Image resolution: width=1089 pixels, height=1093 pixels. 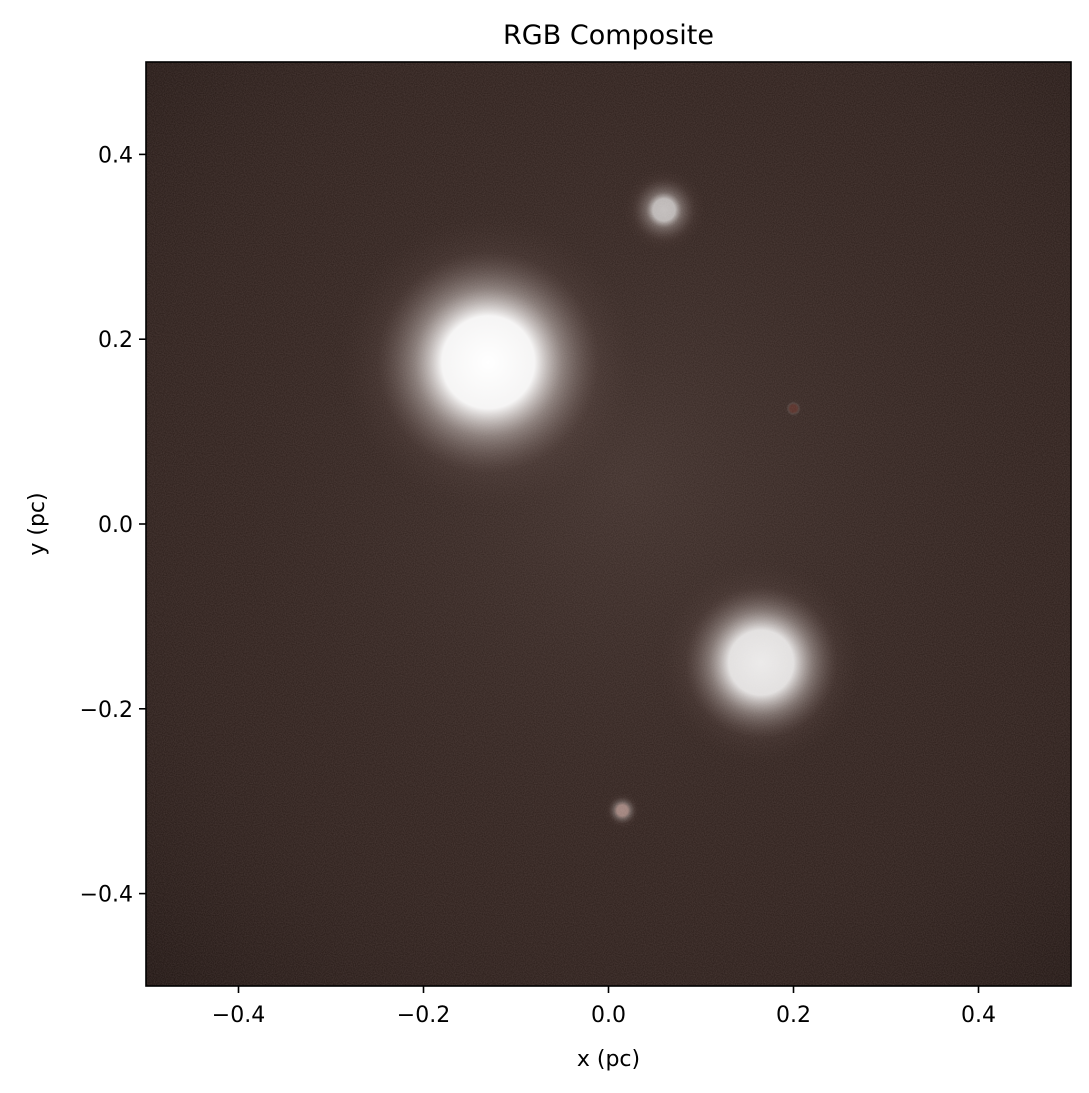 I want to click on y-axis: −0.4 −0.2 0.0 0.2 0.4, so click(x=113, y=525).